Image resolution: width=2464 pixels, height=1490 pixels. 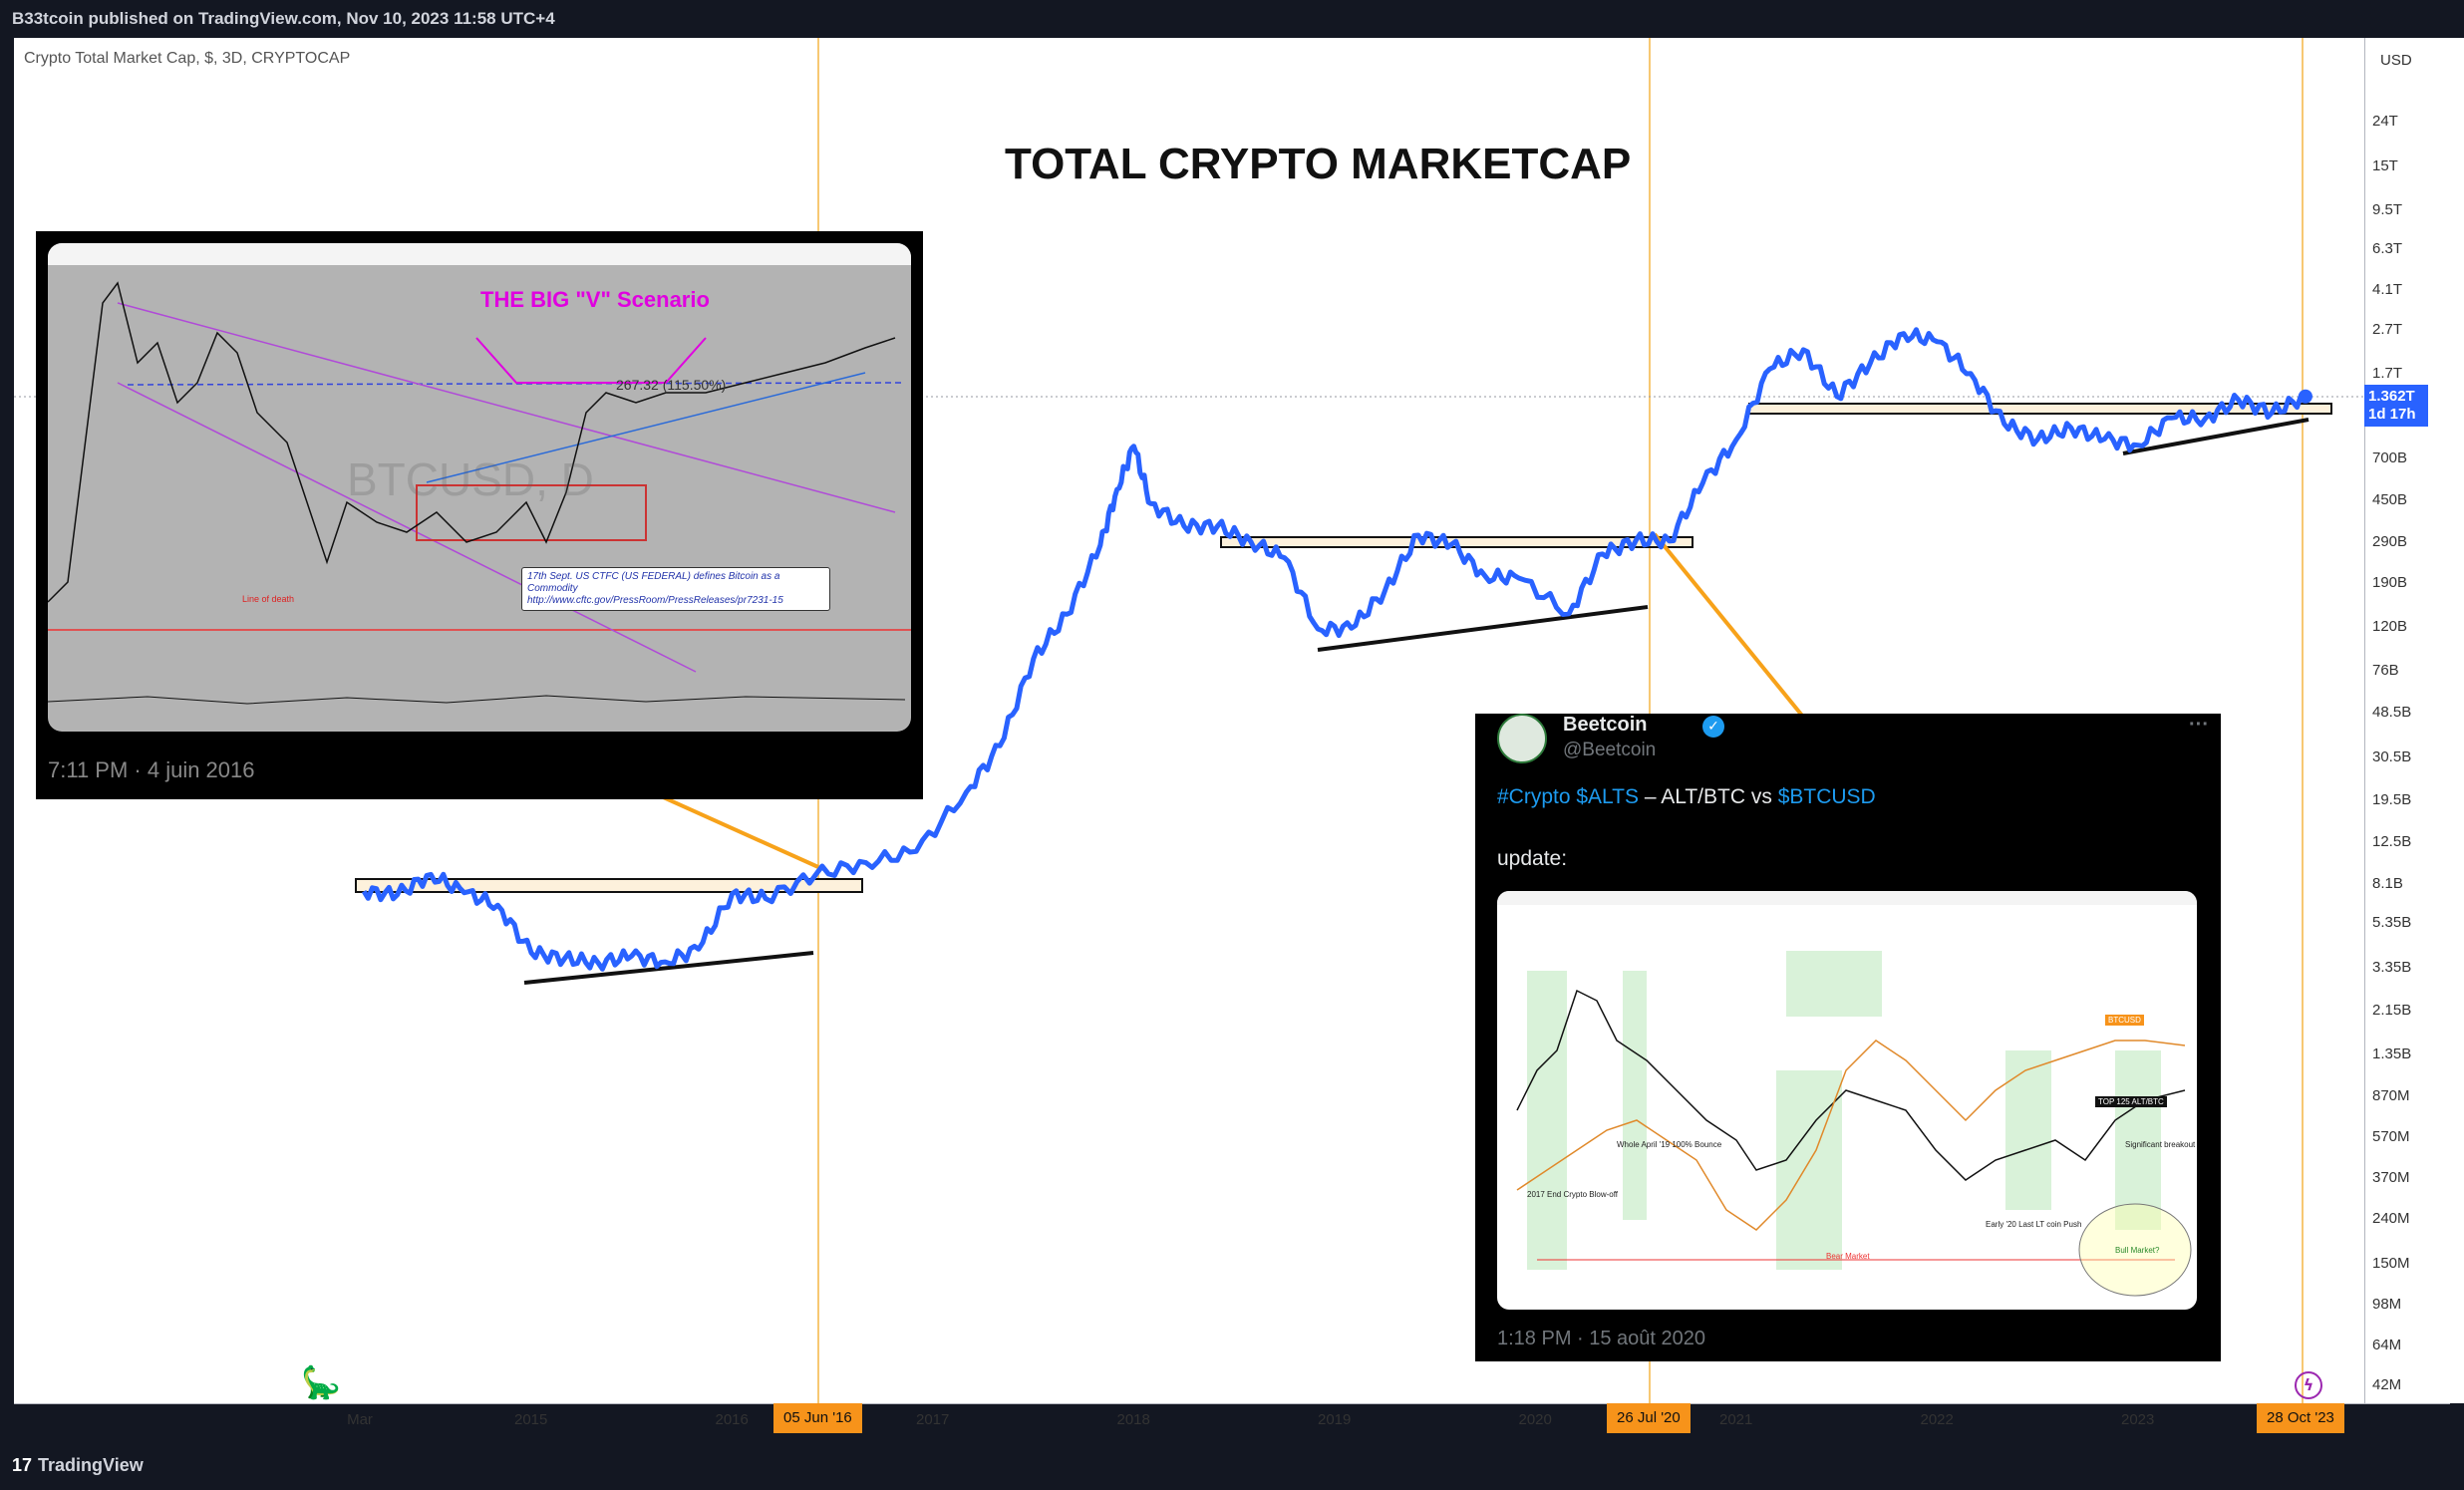 I want to click on note-blowoff: 2017 End Crypto Blow-off, so click(x=1573, y=1194).